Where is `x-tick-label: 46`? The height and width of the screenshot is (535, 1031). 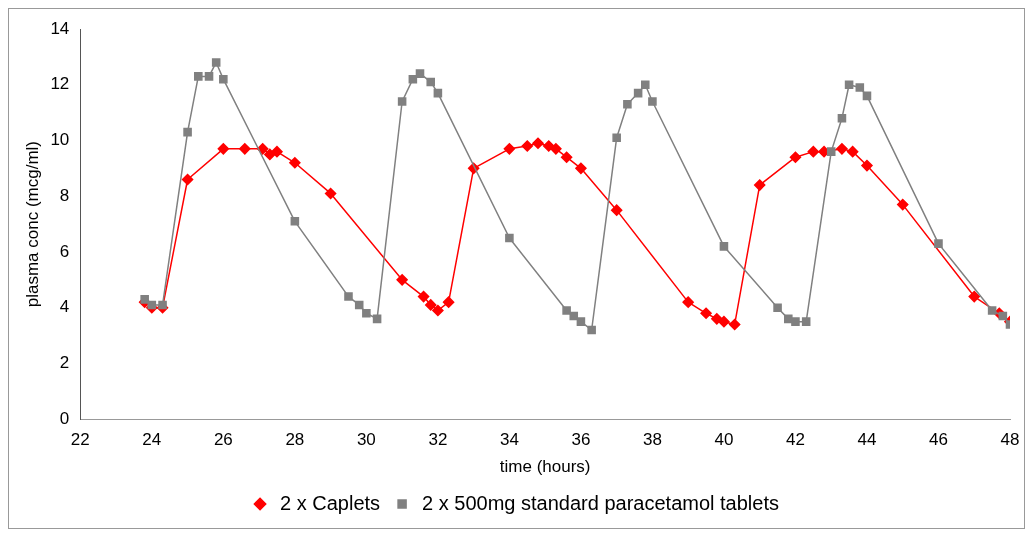 x-tick-label: 46 is located at coordinates (938, 440).